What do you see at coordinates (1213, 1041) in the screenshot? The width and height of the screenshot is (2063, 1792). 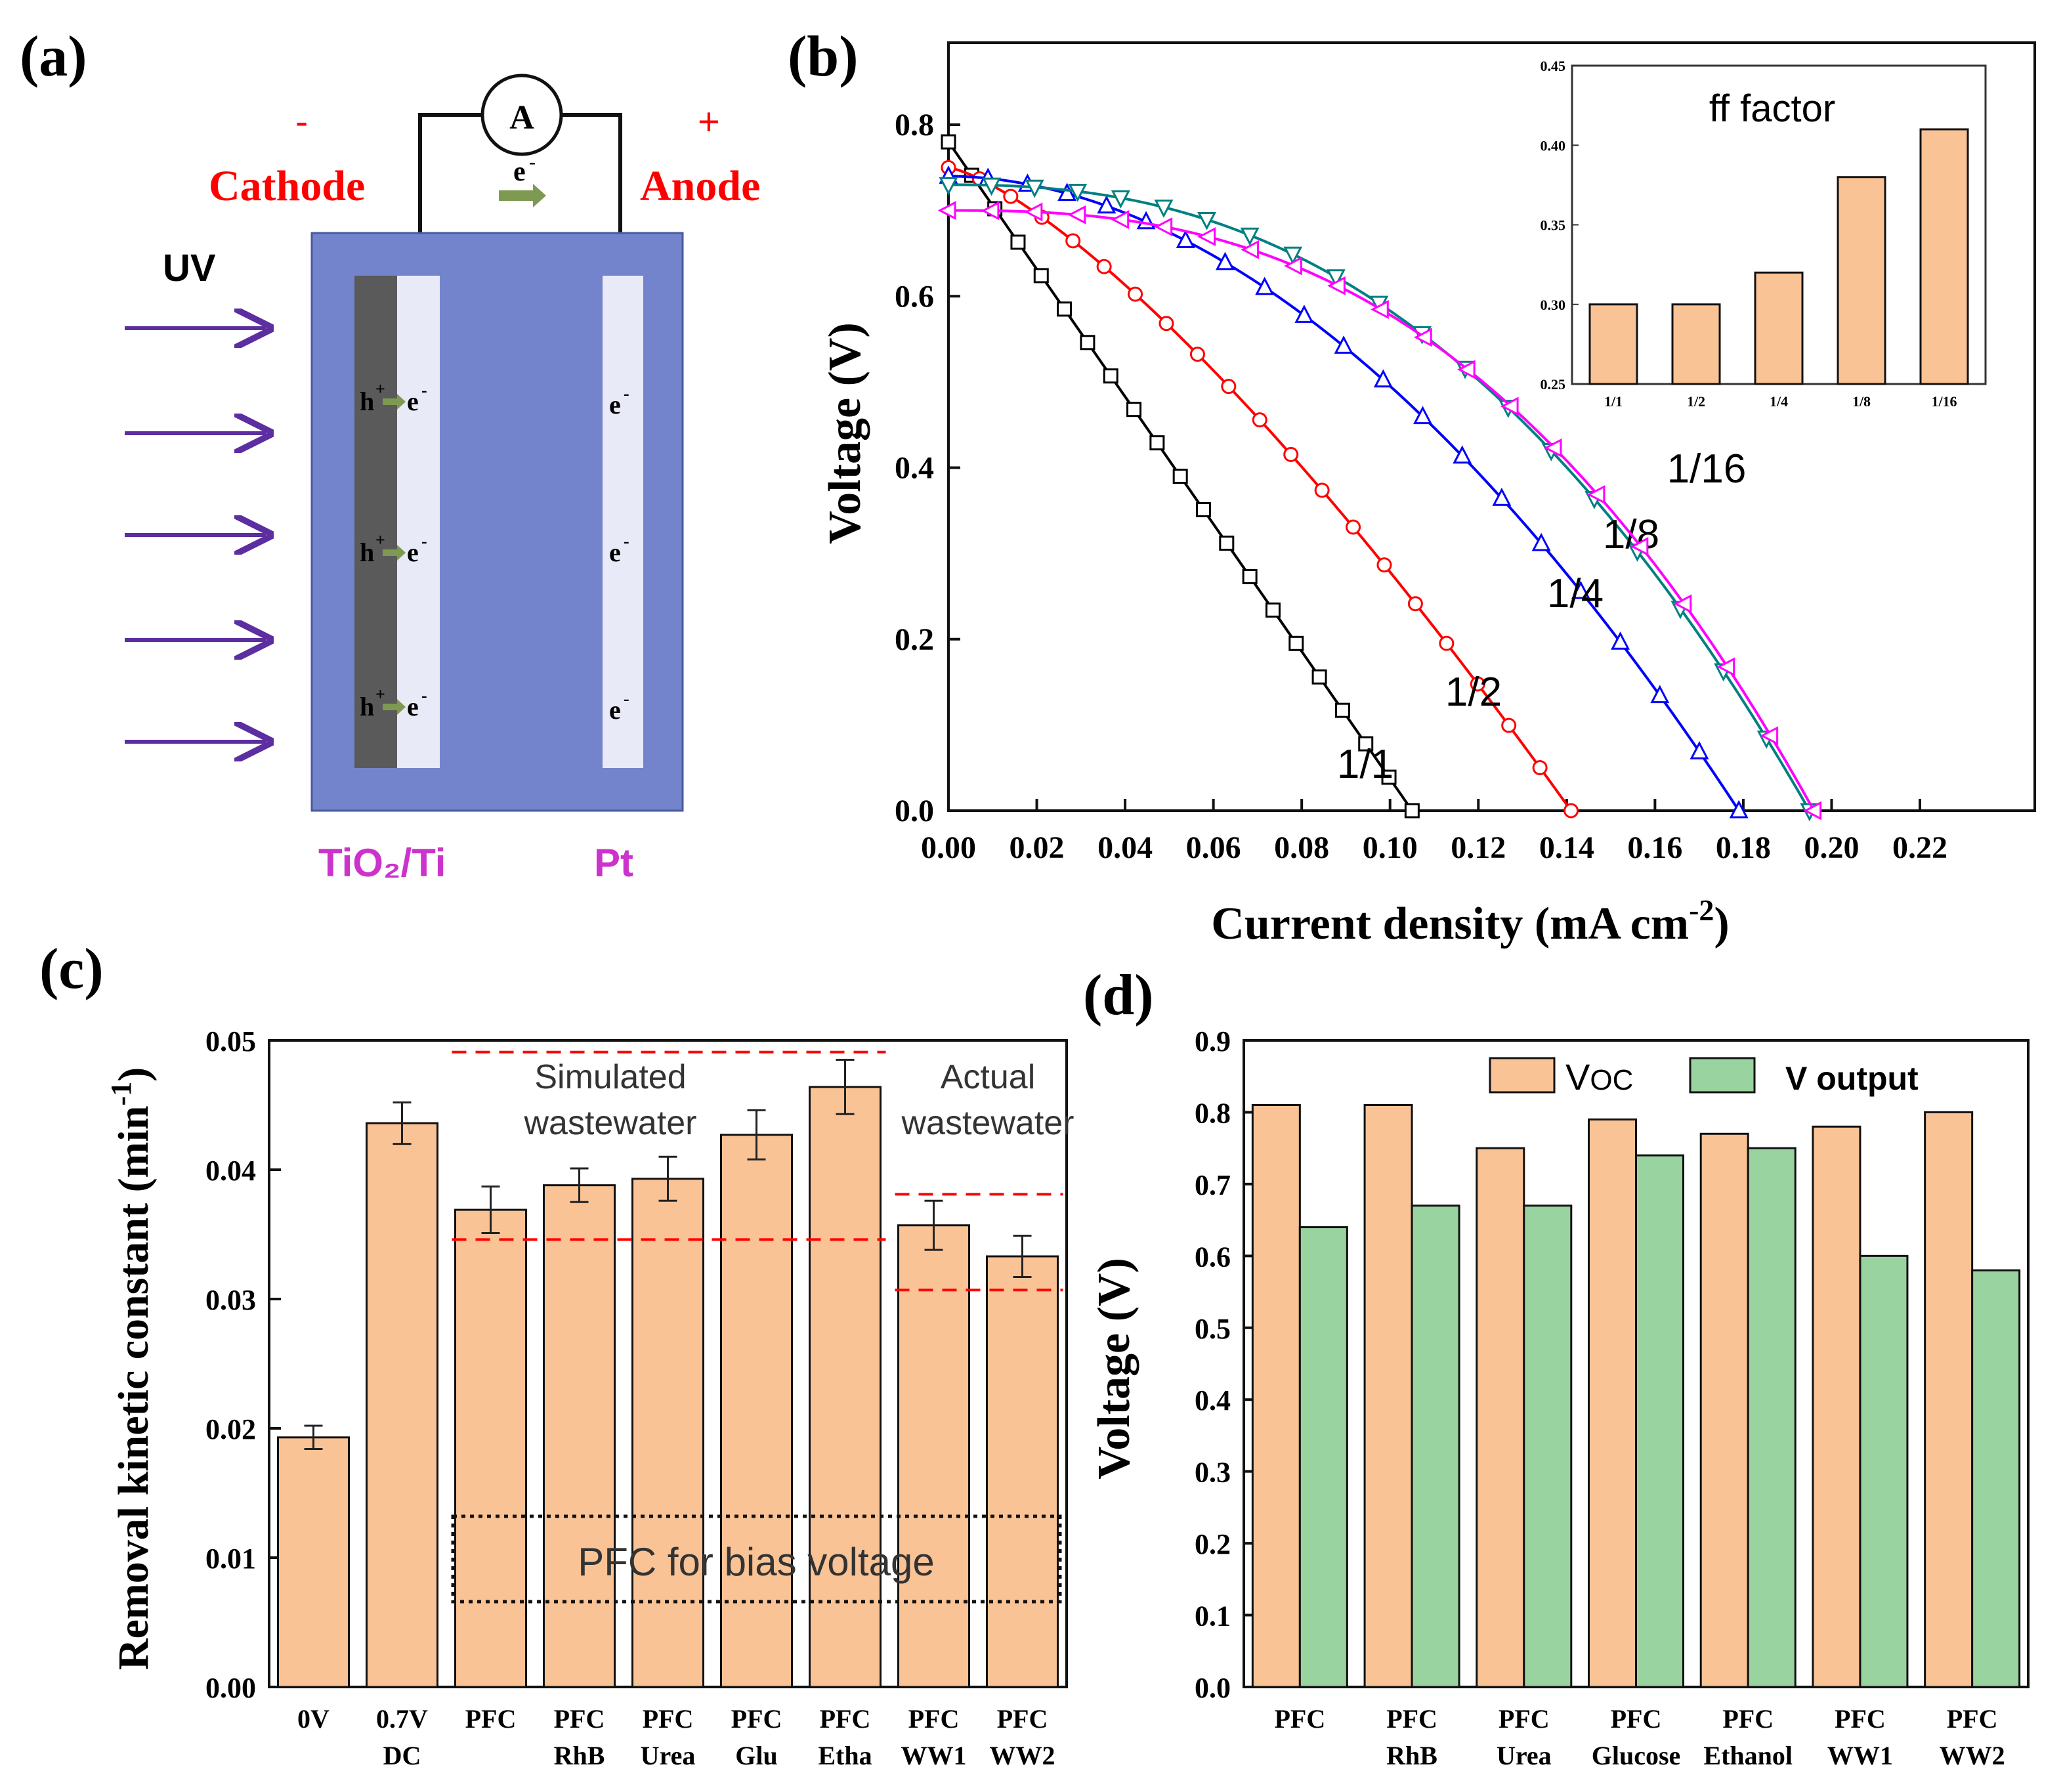 I see `chart-d-ytick-label: 0.9` at bounding box center [1213, 1041].